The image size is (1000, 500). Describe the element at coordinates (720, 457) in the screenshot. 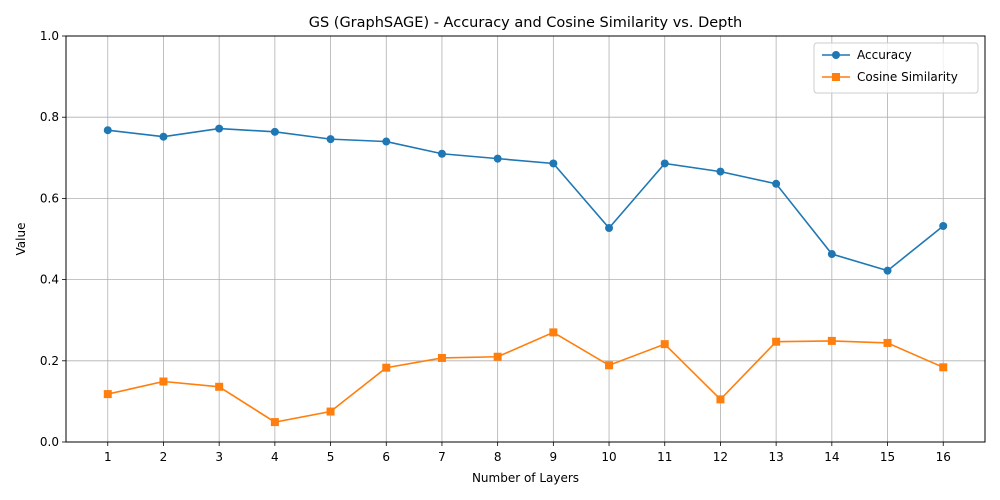

I see `x-tick-label: 12` at that location.